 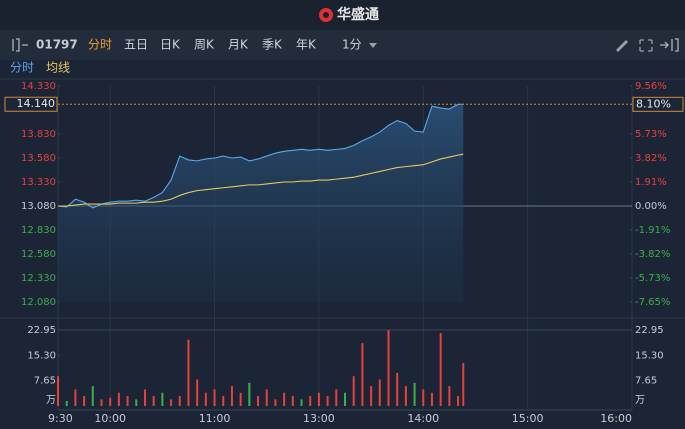 What do you see at coordinates (38, 278) in the screenshot?
I see `y-tick-label: 12.330` at bounding box center [38, 278].